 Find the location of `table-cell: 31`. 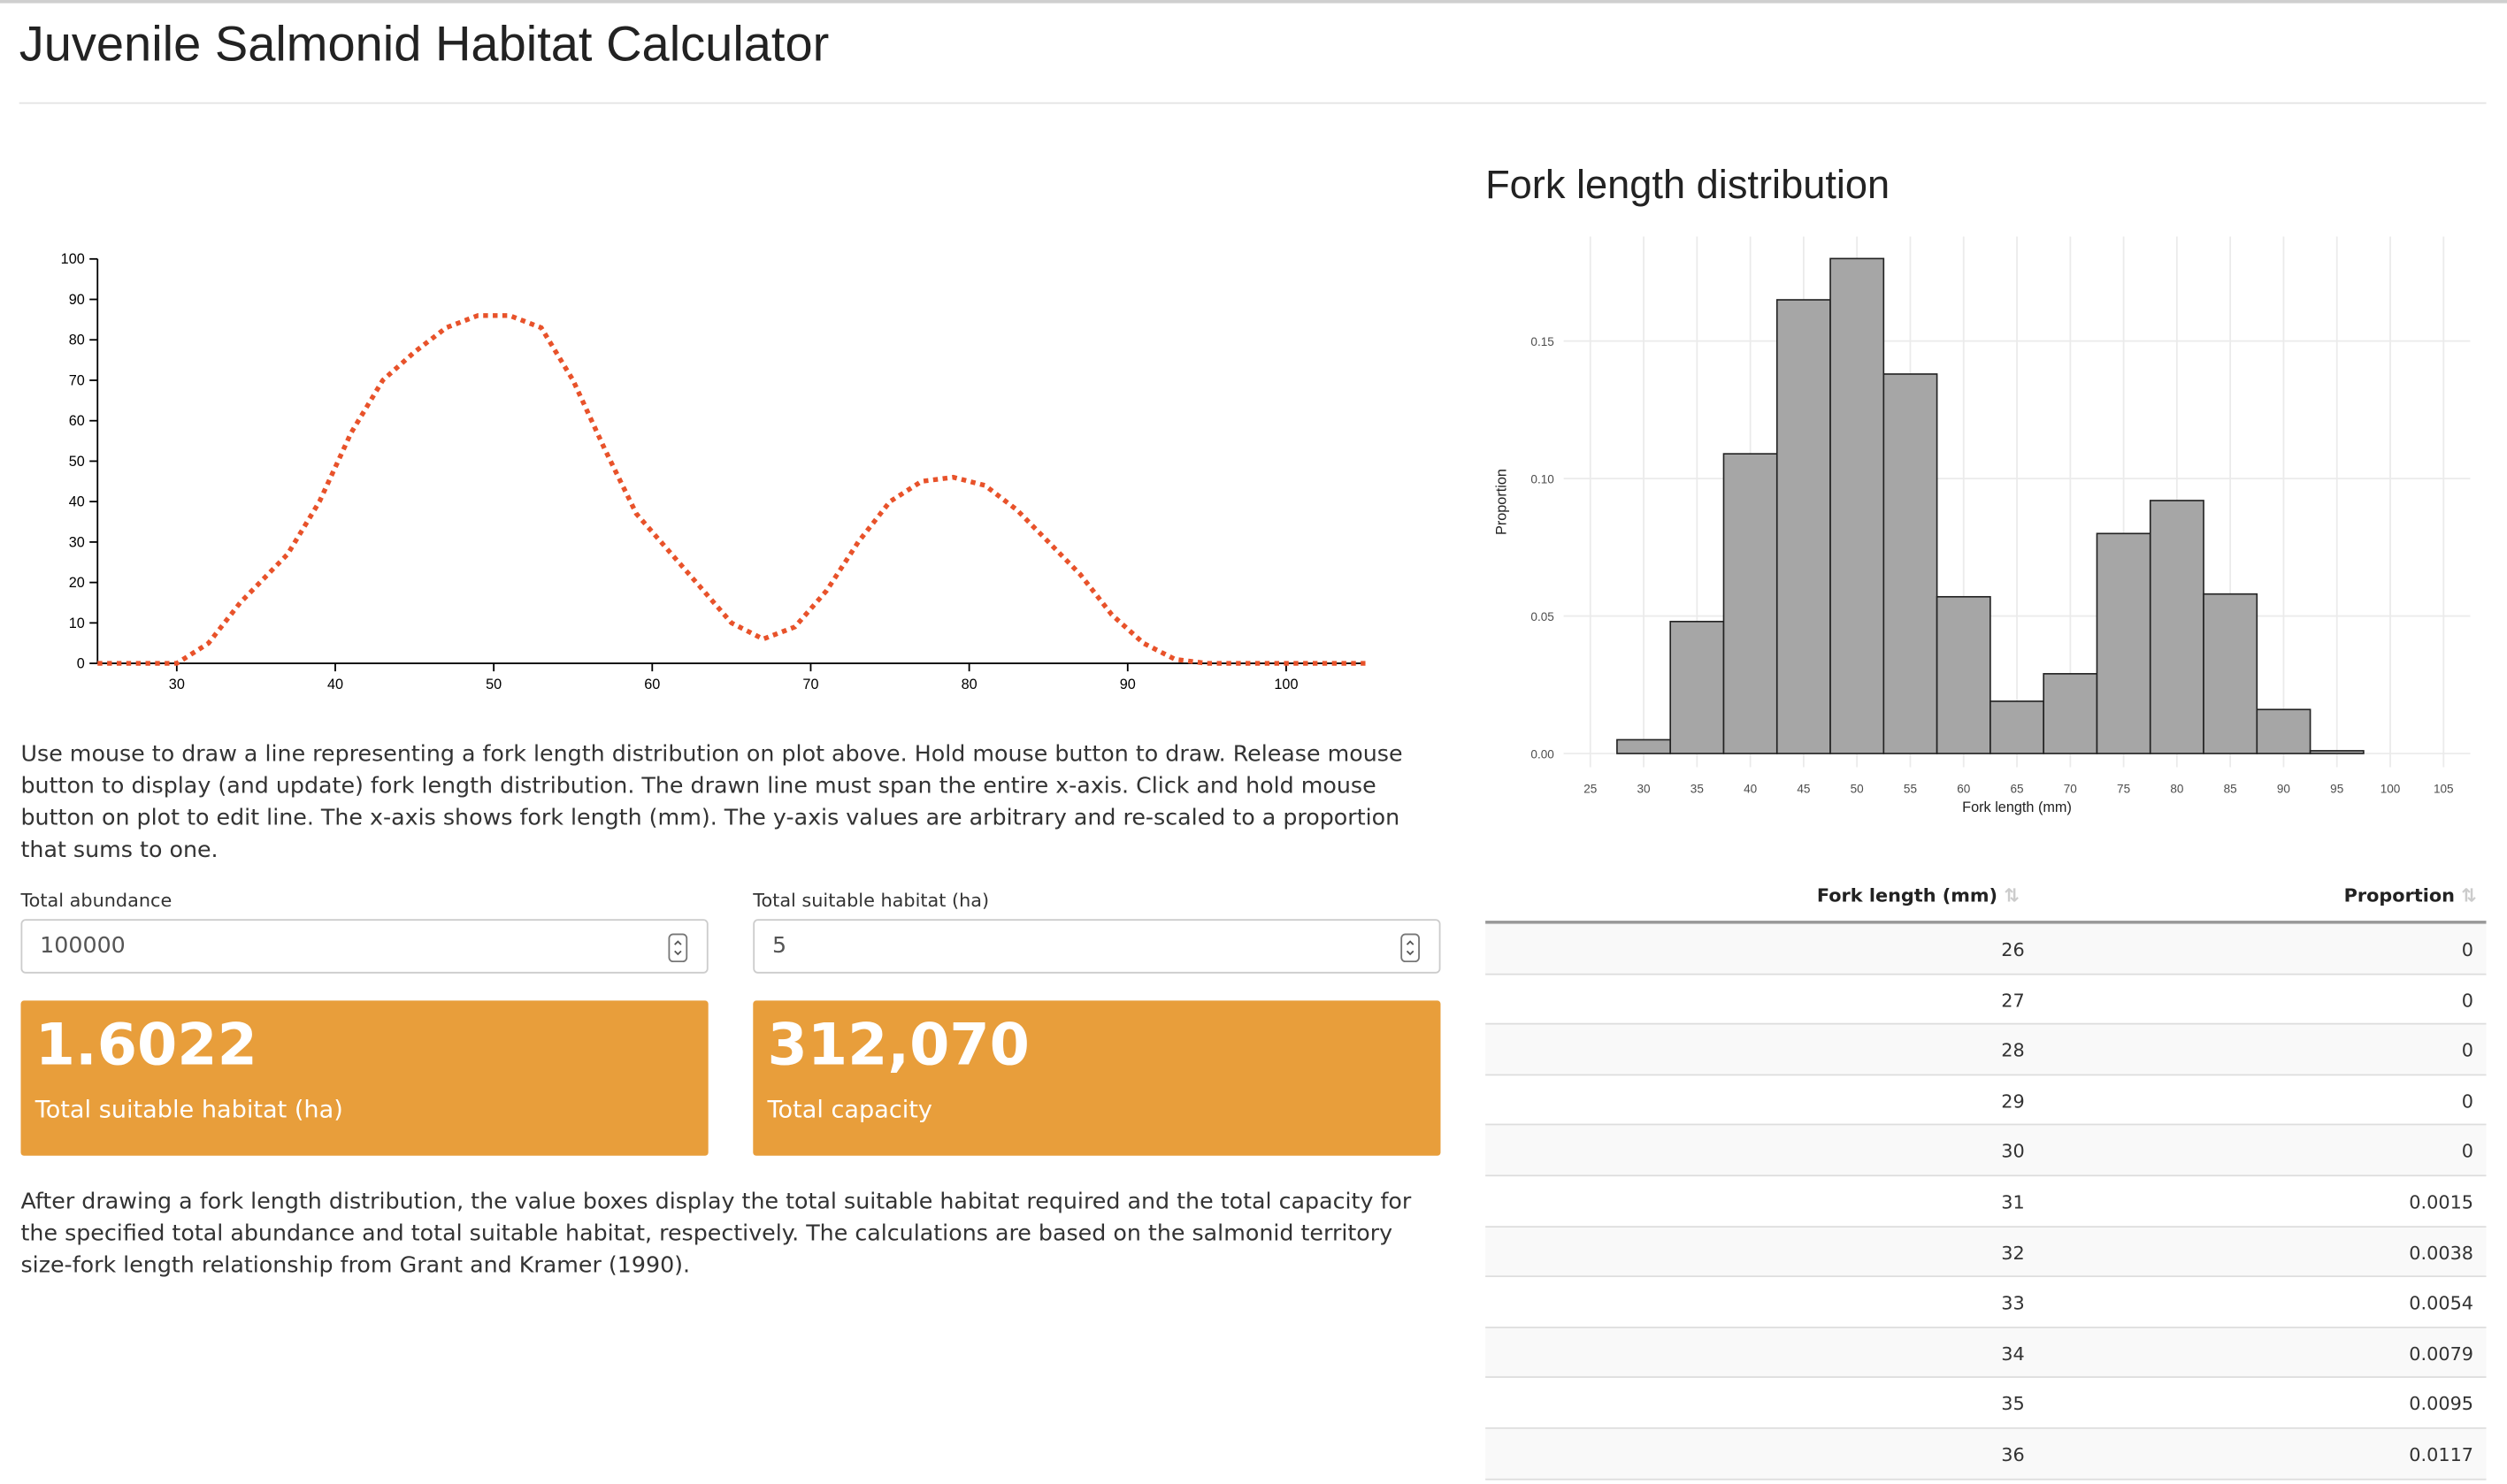

table-cell: 31 is located at coordinates (2013, 1201).